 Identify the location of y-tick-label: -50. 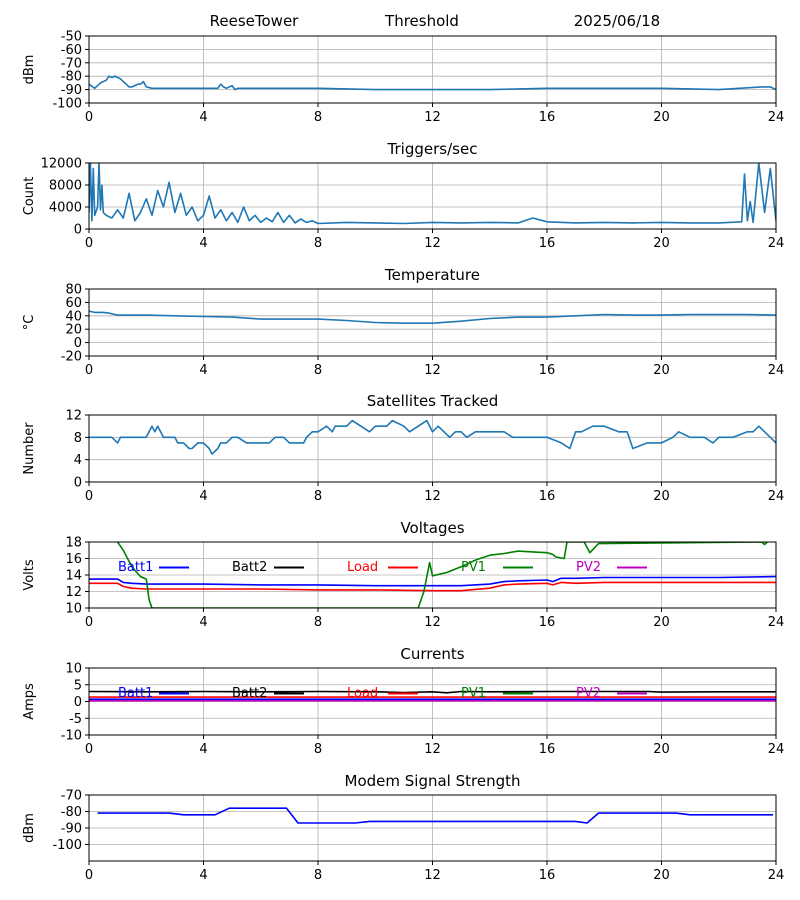
(71, 37).